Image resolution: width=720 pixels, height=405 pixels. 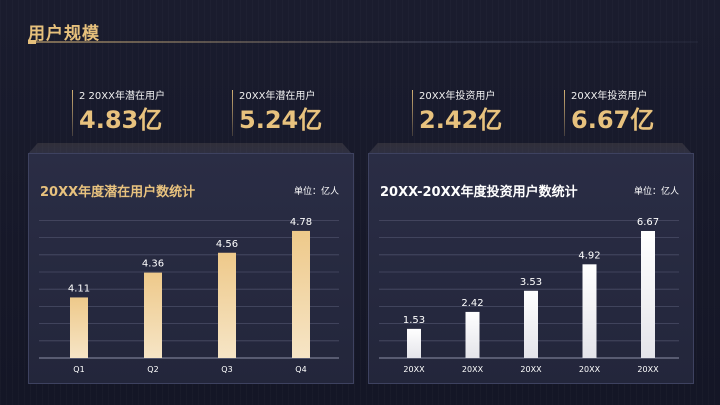 I want to click on x-tick-label: Q2, so click(x=152, y=369).